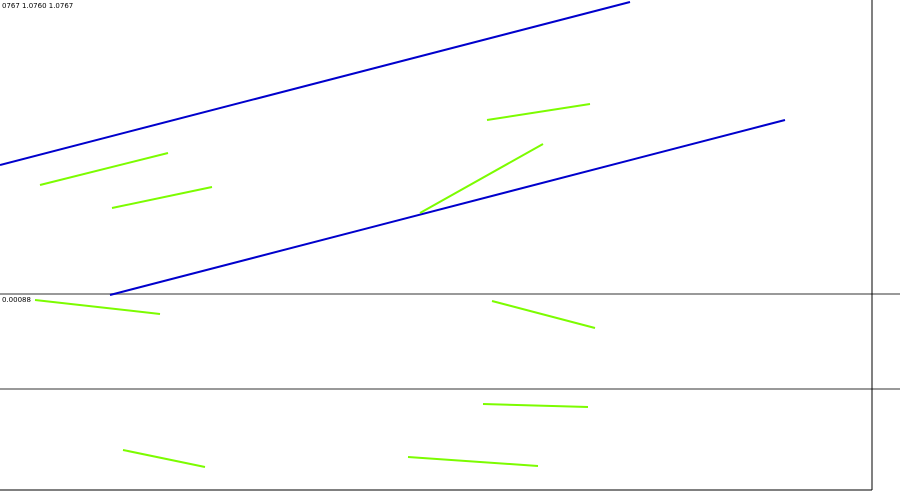 This screenshot has width=900, height=504. I want to click on indicator-value: 0.00088, so click(16, 300).